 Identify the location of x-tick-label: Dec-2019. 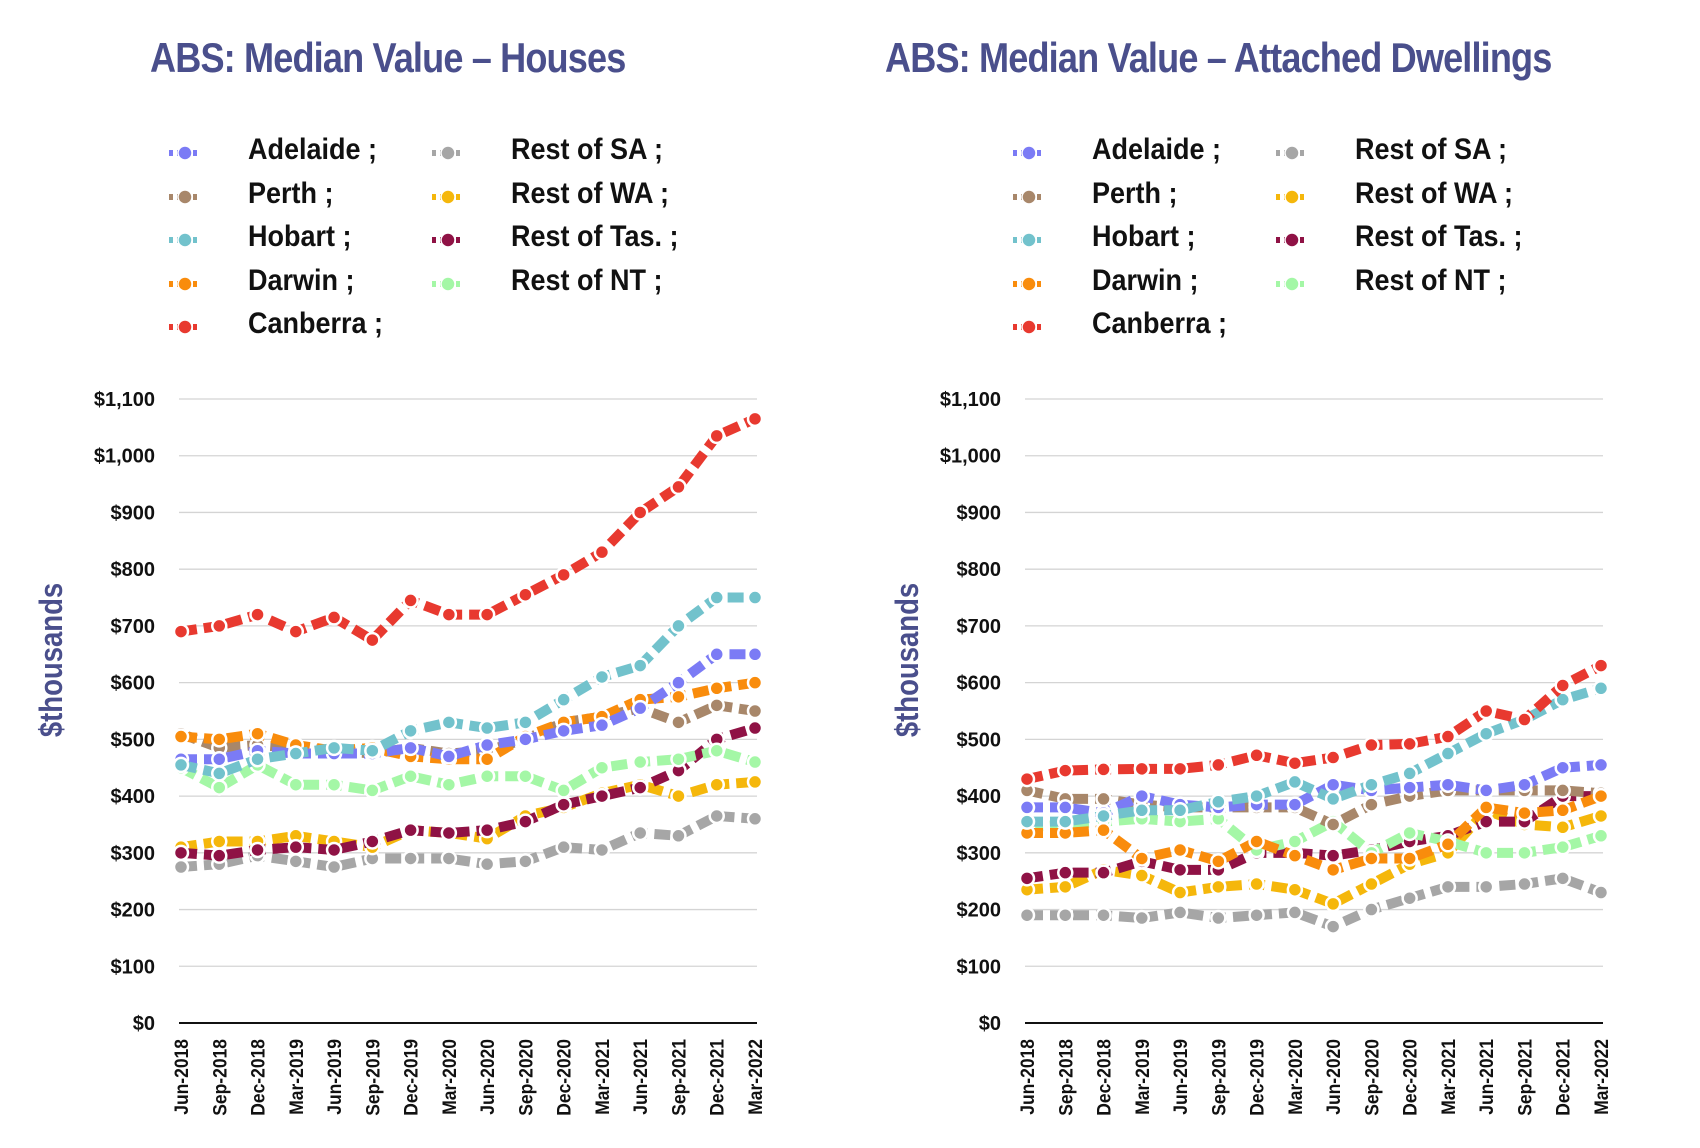
(411, 1077).